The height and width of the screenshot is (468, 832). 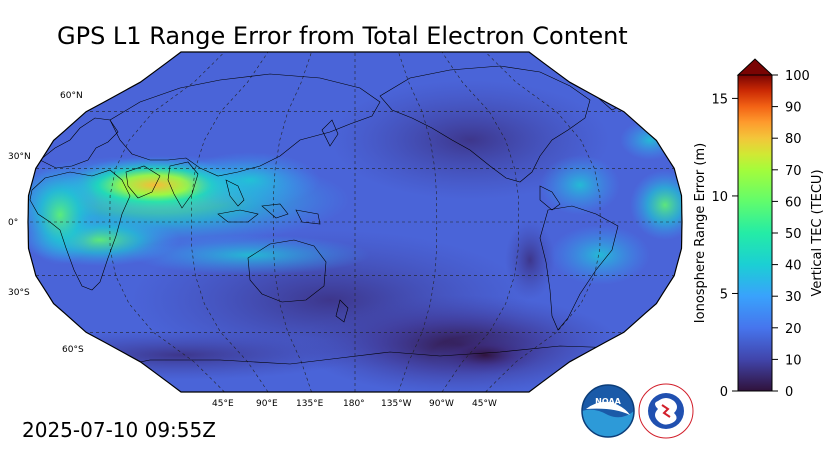 What do you see at coordinates (666, 411) in the screenshot?
I see `nws-logo` at bounding box center [666, 411].